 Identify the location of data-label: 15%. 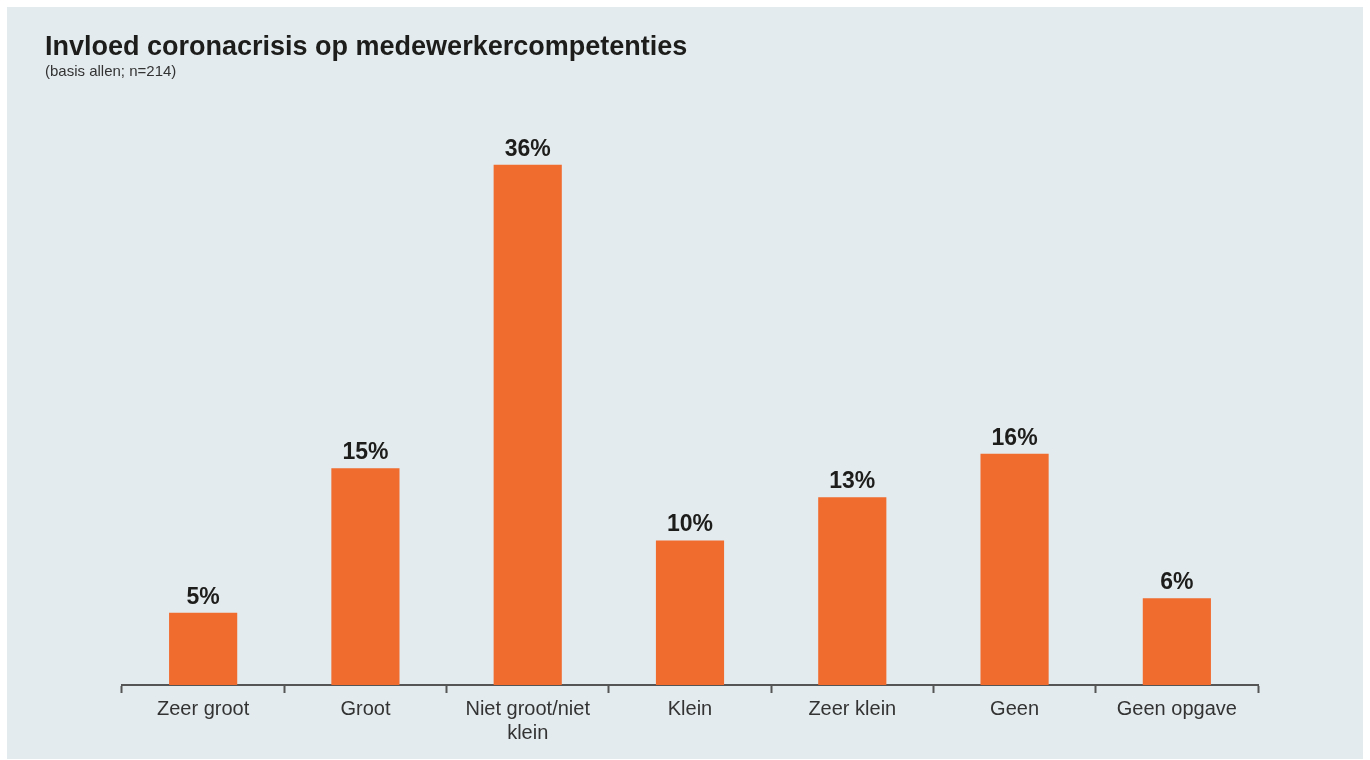
(365, 451).